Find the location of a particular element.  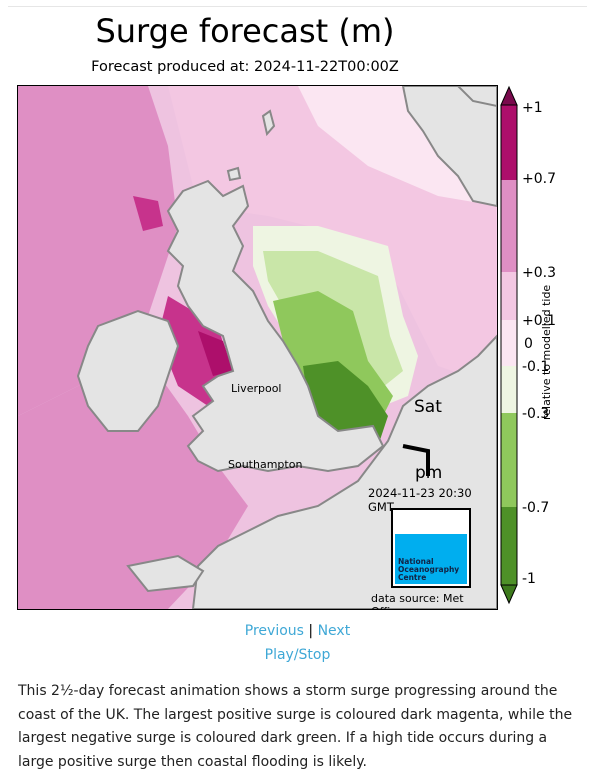

colorbar-band-pale-pink is located at coordinates (509, 343).